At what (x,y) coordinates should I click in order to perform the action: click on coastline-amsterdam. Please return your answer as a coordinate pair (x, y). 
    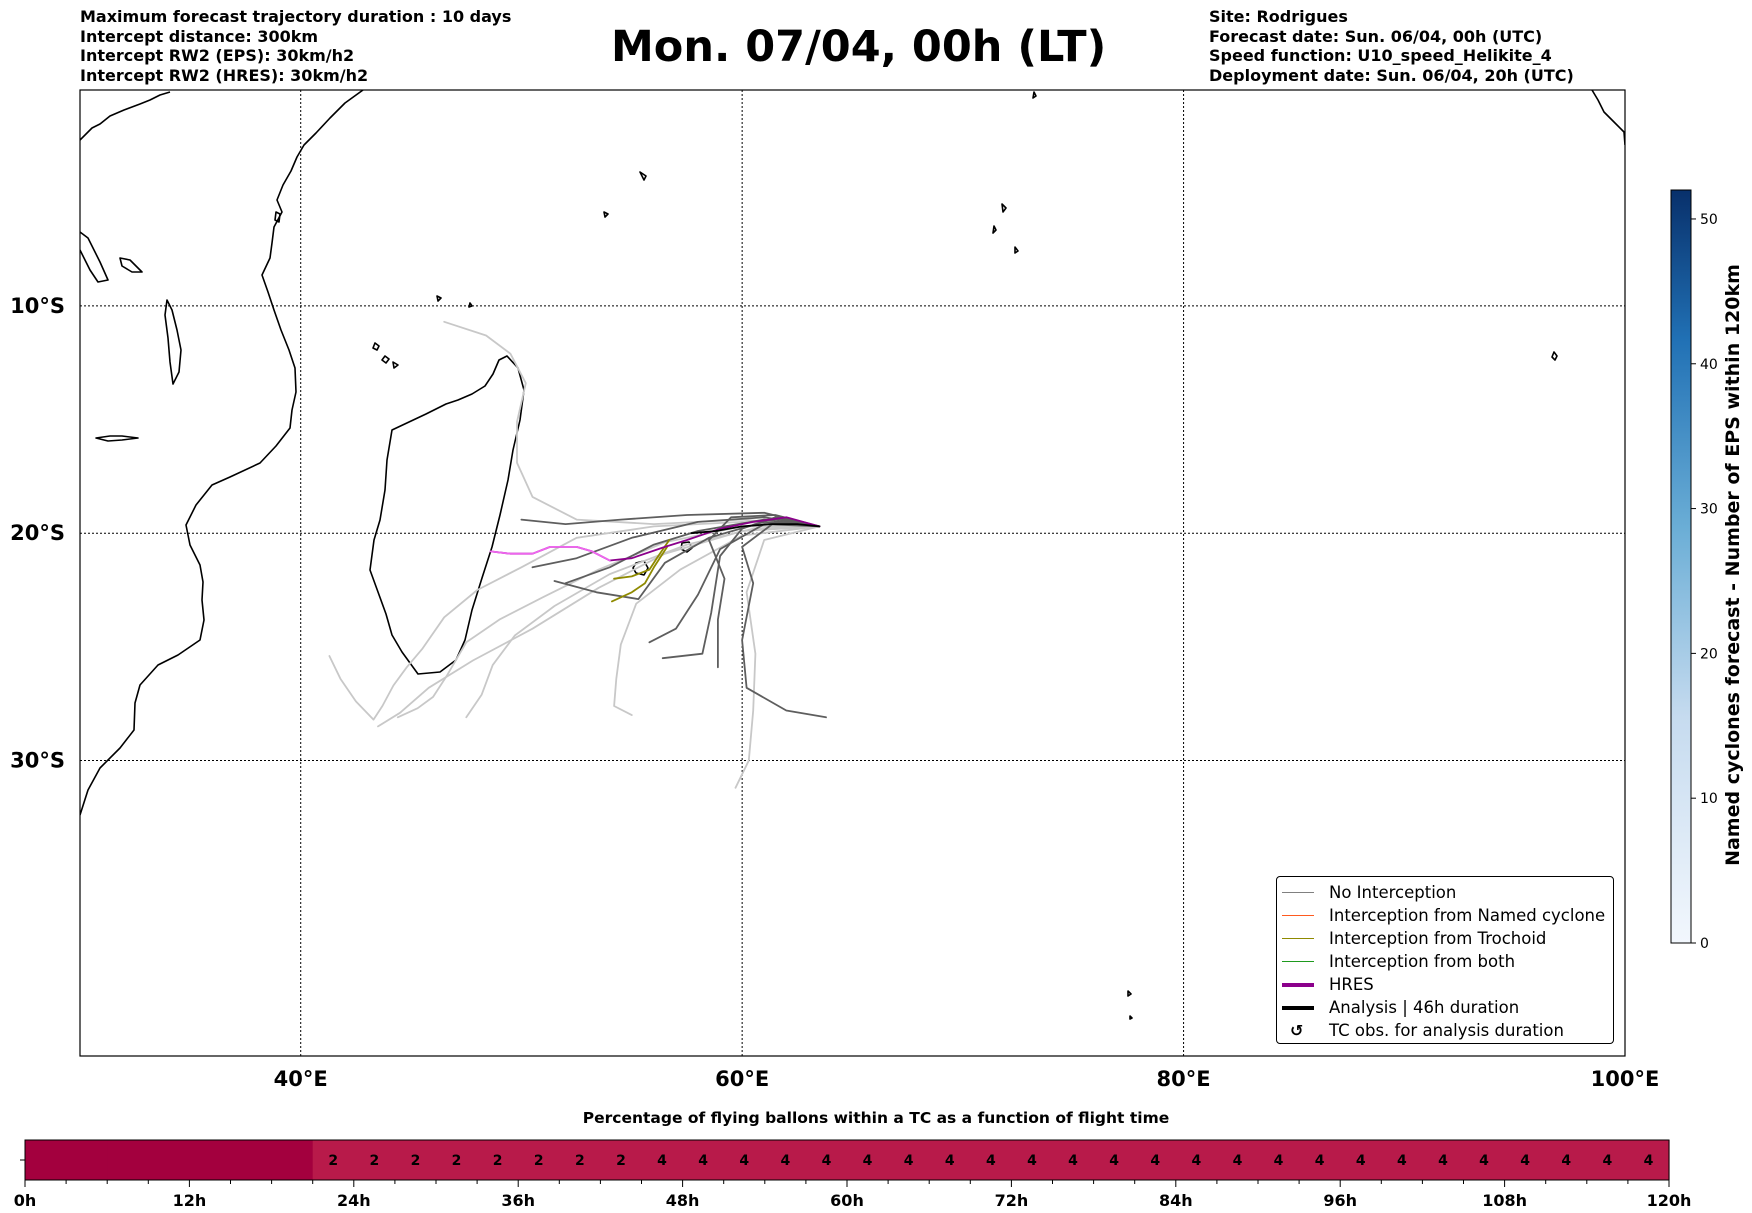
    Looking at the image, I should click on (1130, 1005).